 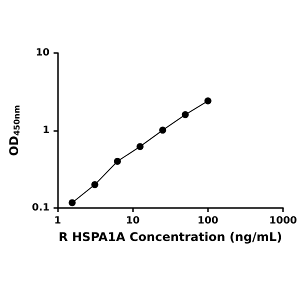 I want to click on x-axis-title: R HSPA1A Concentration (ng/mL), so click(x=170, y=237).